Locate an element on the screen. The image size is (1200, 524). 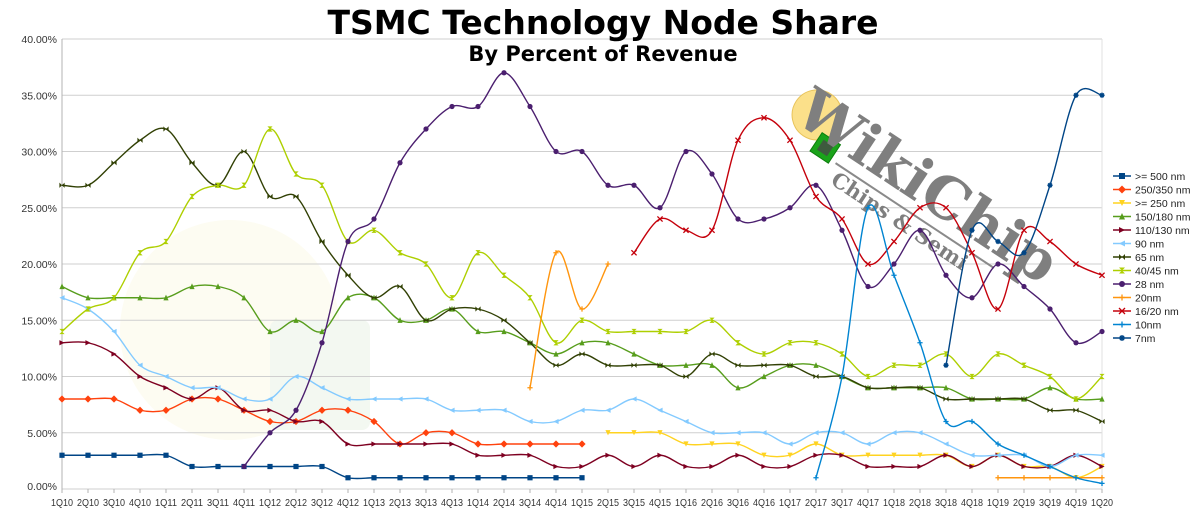
watermark-chip-icon is located at coordinates (320, 375).